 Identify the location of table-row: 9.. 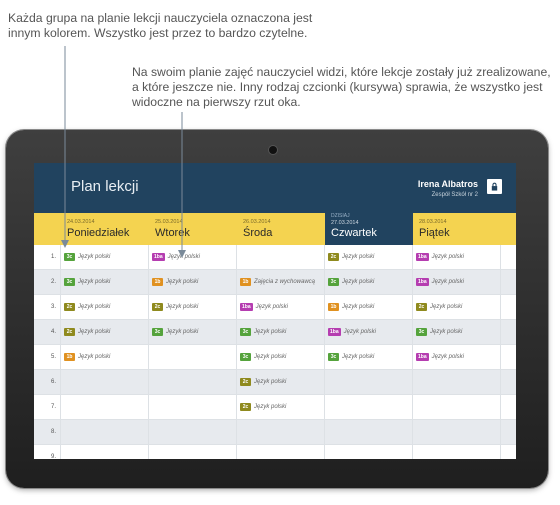
(275, 452).